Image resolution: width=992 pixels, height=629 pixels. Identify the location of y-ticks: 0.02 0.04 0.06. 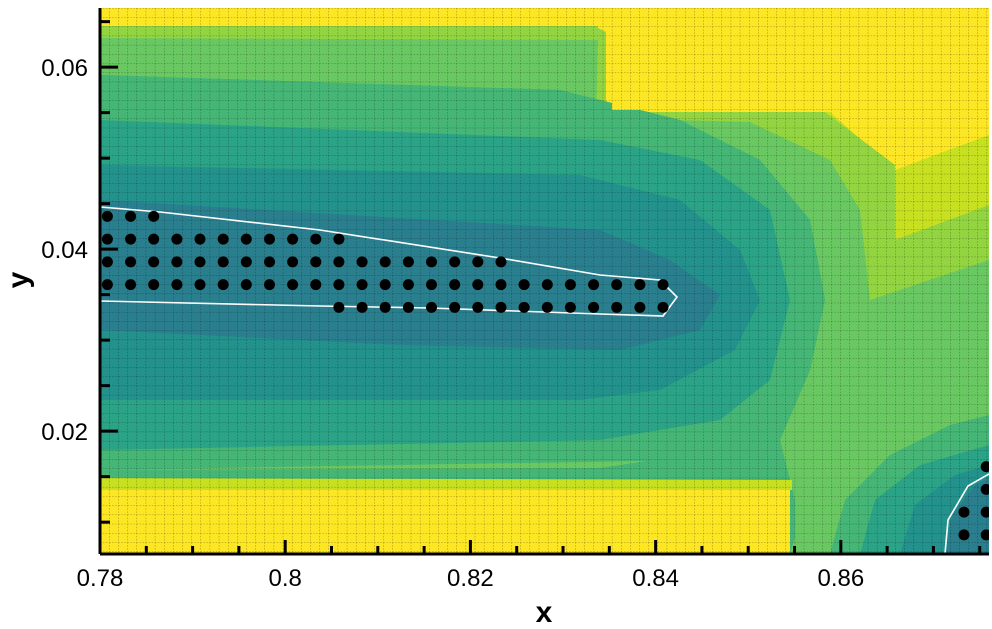
(79, 272).